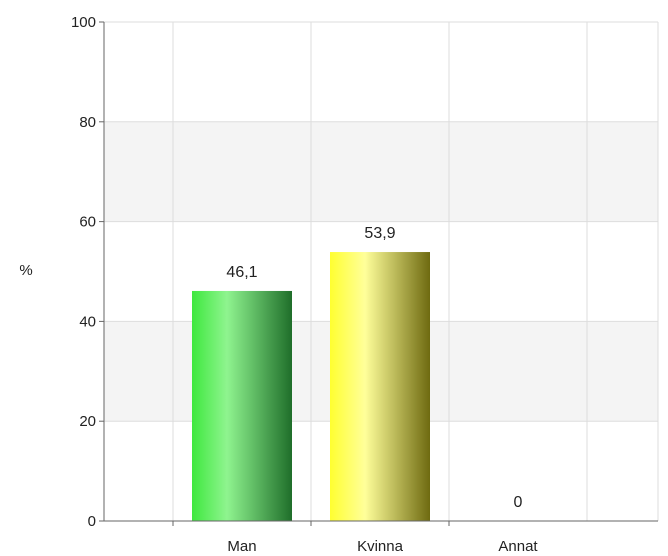 The height and width of the screenshot is (556, 668). What do you see at coordinates (25, 270) in the screenshot?
I see `y-axis-label: %` at bounding box center [25, 270].